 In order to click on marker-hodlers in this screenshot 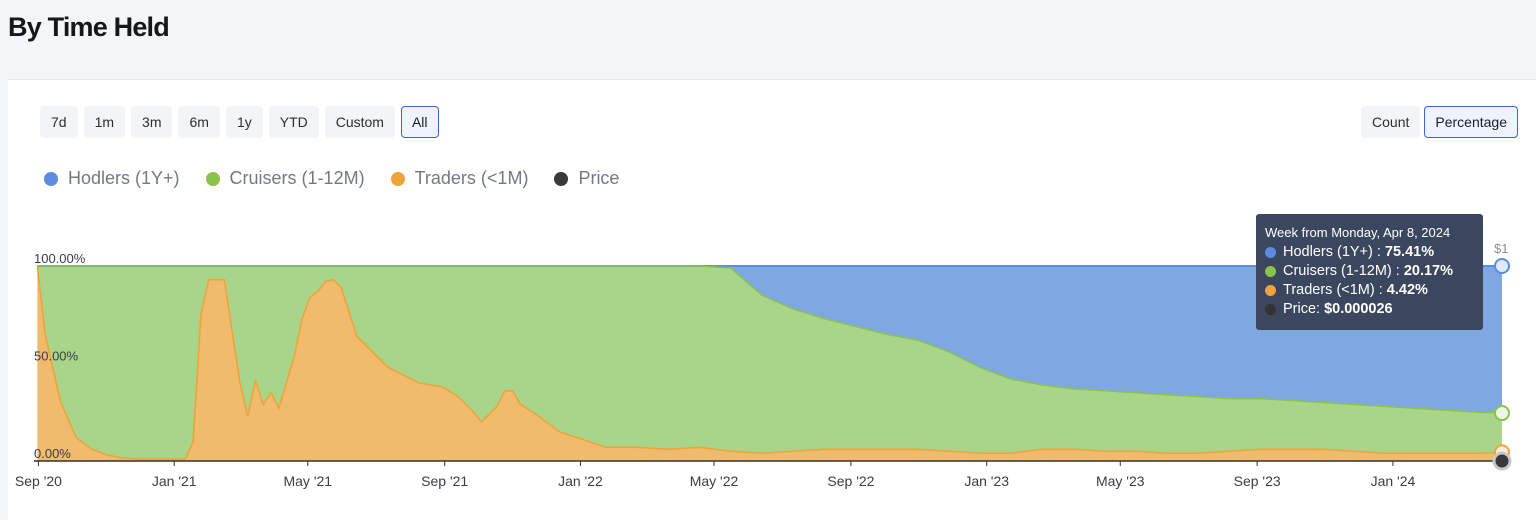, I will do `click(1502, 266)`.